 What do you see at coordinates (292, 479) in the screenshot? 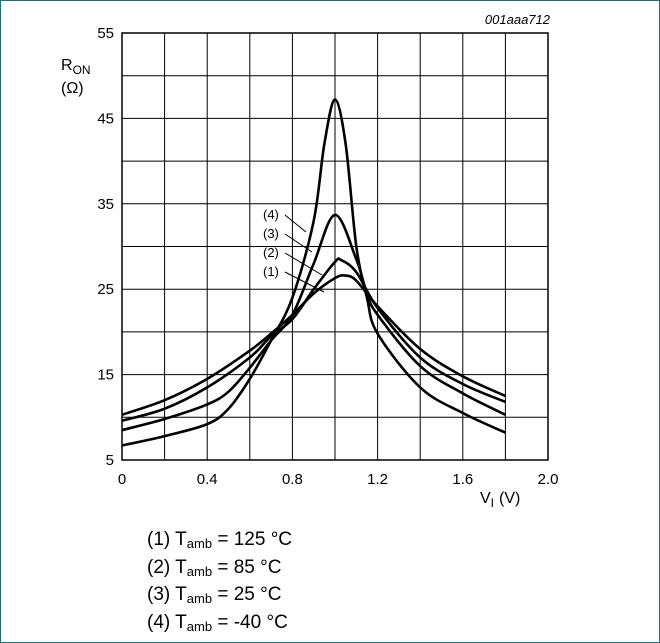
I see `x-tick-label: 0.8` at bounding box center [292, 479].